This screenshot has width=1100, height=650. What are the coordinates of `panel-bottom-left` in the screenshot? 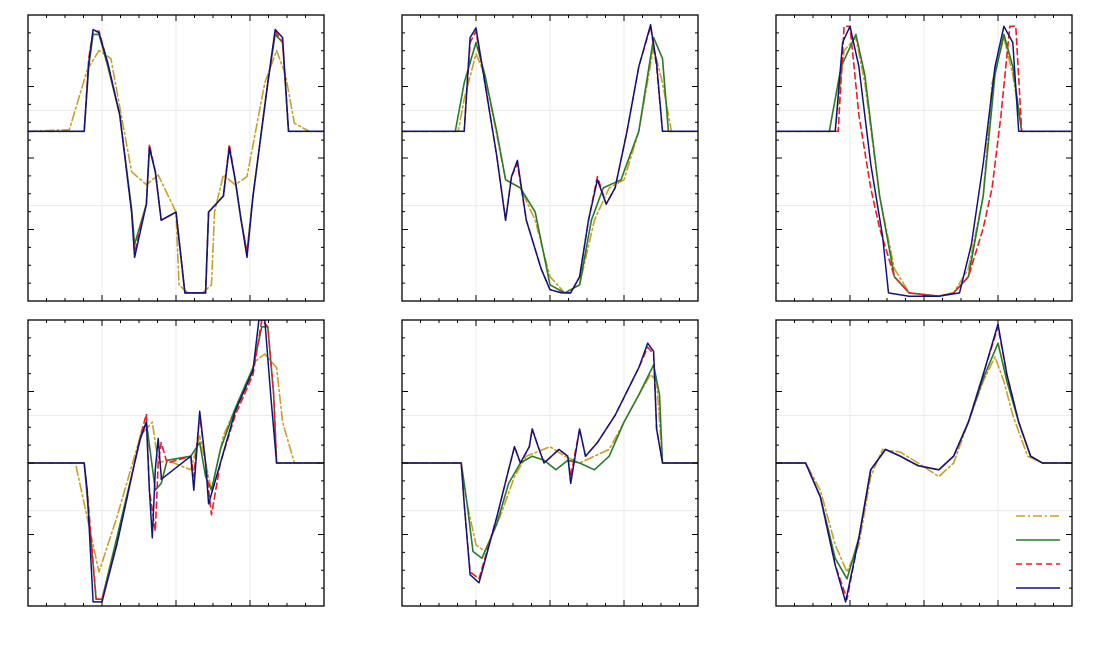 It's located at (176, 463).